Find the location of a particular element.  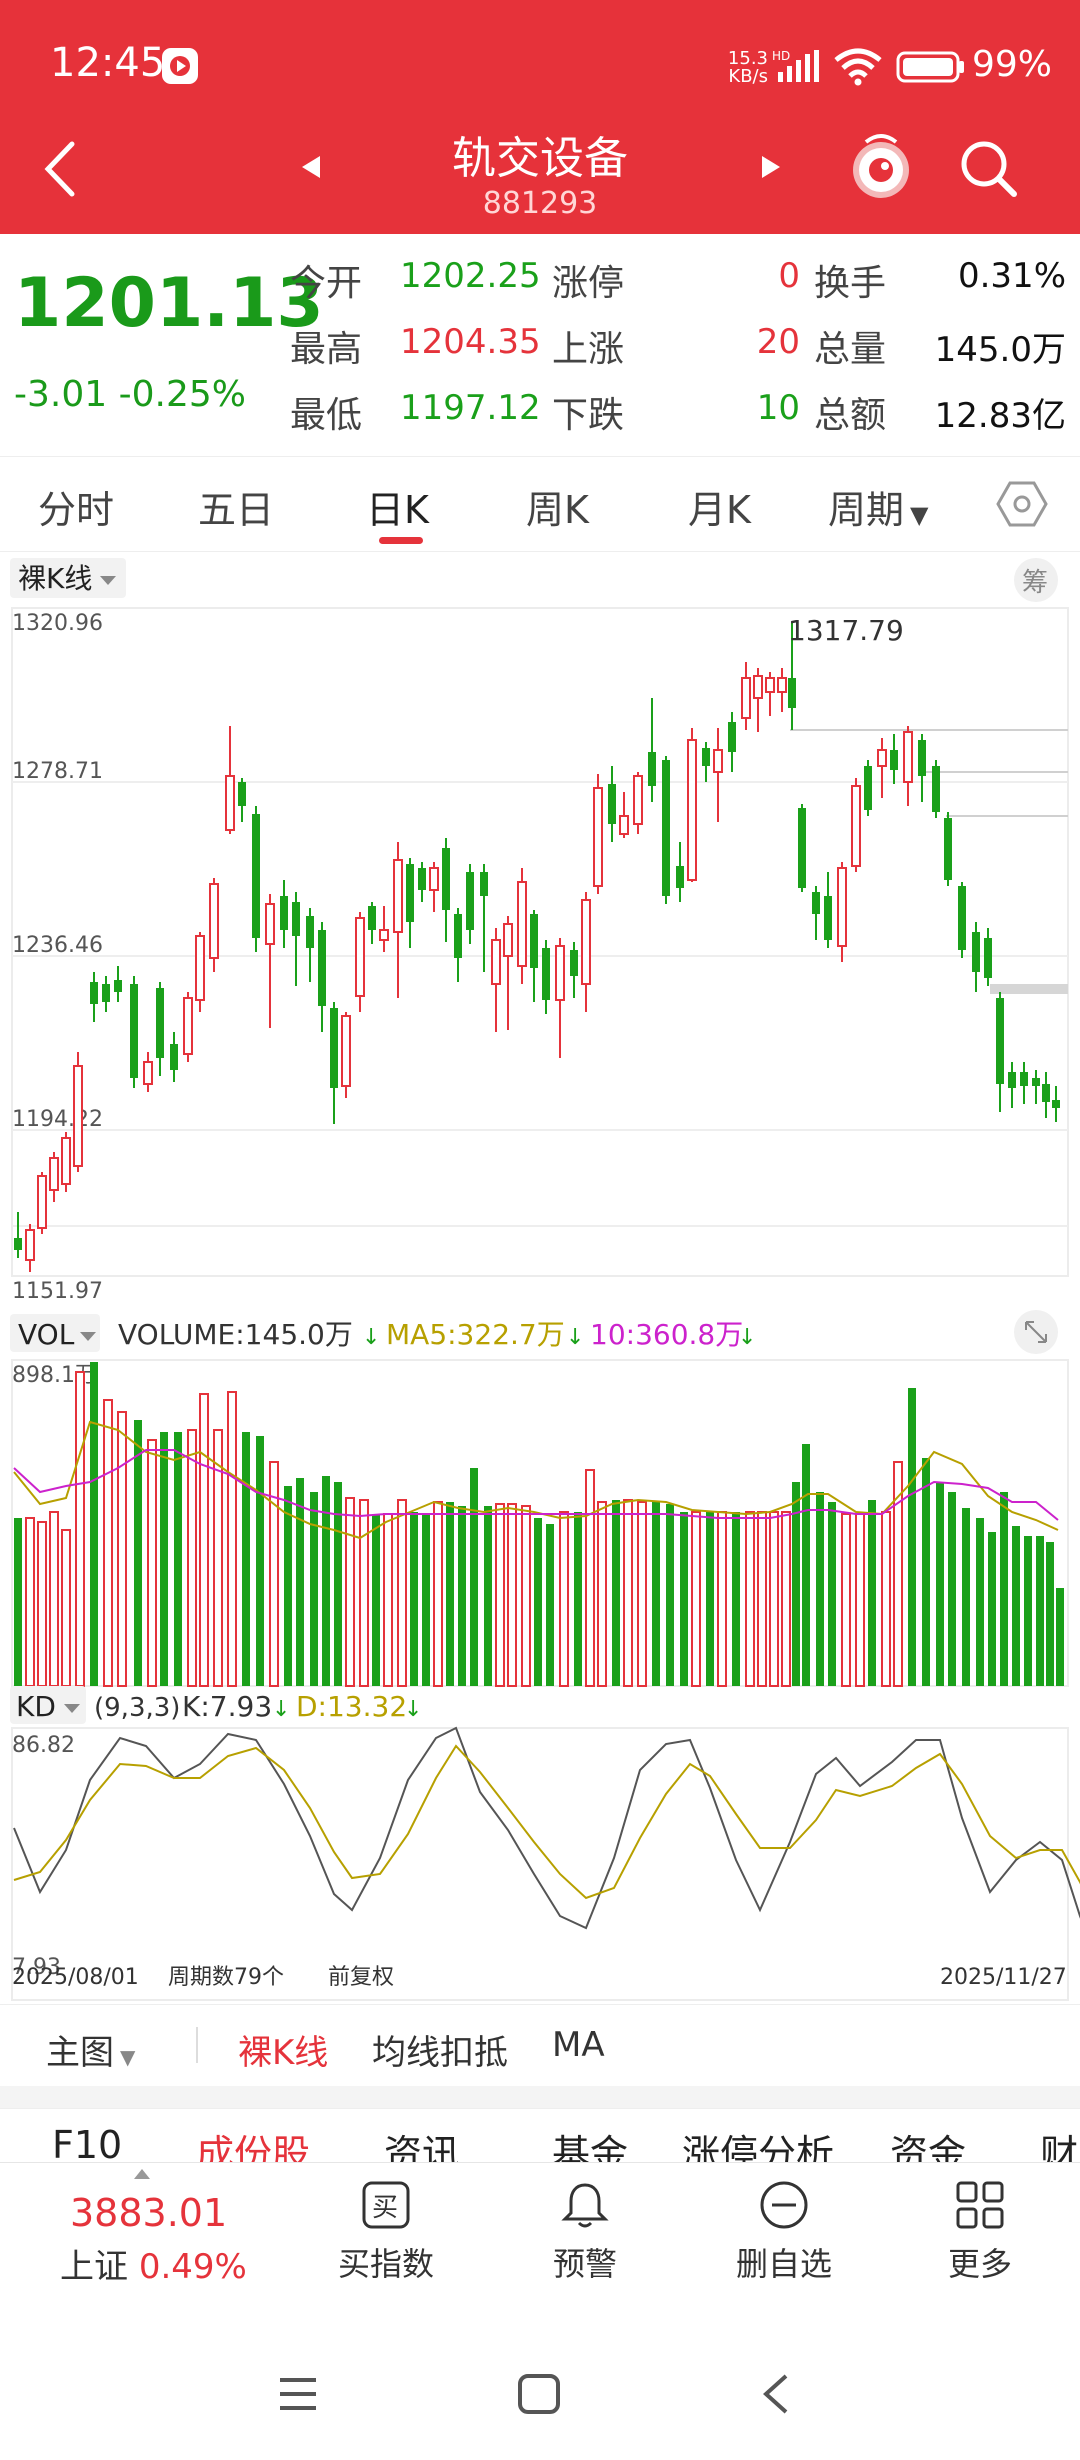

subtab-ma: MA is located at coordinates (578, 2045).